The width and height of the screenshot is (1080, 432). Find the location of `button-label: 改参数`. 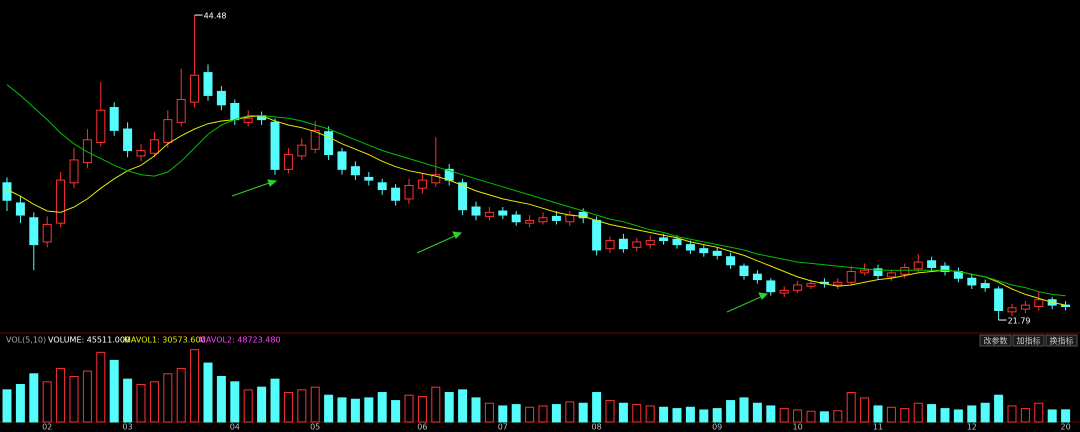

button-label: 改参数 is located at coordinates (996, 341).